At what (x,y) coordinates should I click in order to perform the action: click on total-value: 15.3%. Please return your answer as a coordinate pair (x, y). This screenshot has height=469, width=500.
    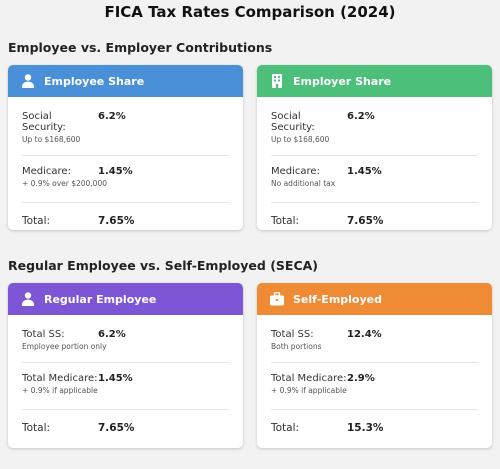
    Looking at the image, I should click on (365, 428).